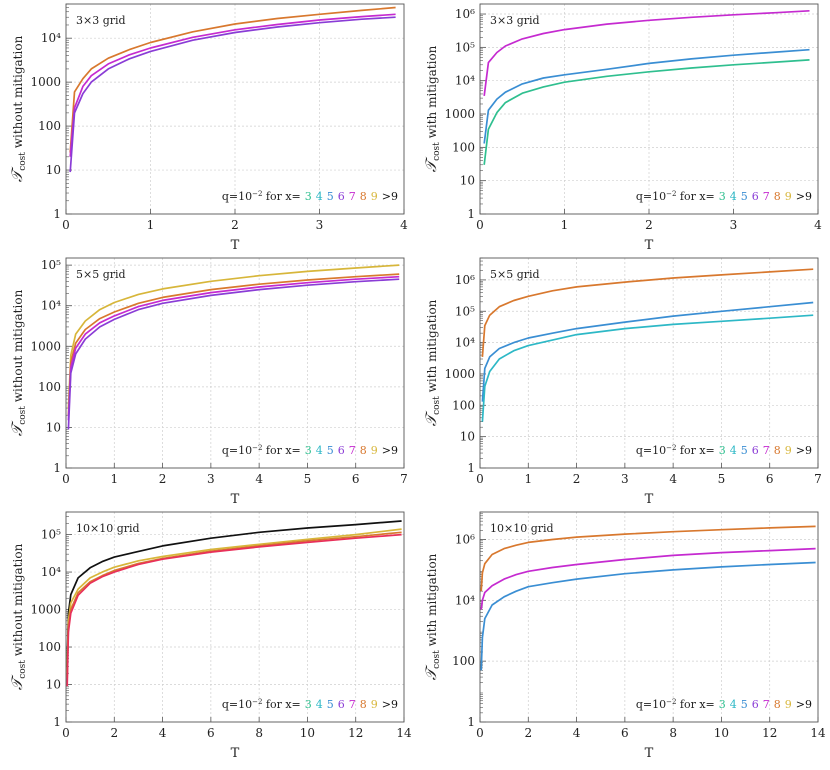  Describe the element at coordinates (734, 225) in the screenshot. I see `tick-label-x: 3` at that location.